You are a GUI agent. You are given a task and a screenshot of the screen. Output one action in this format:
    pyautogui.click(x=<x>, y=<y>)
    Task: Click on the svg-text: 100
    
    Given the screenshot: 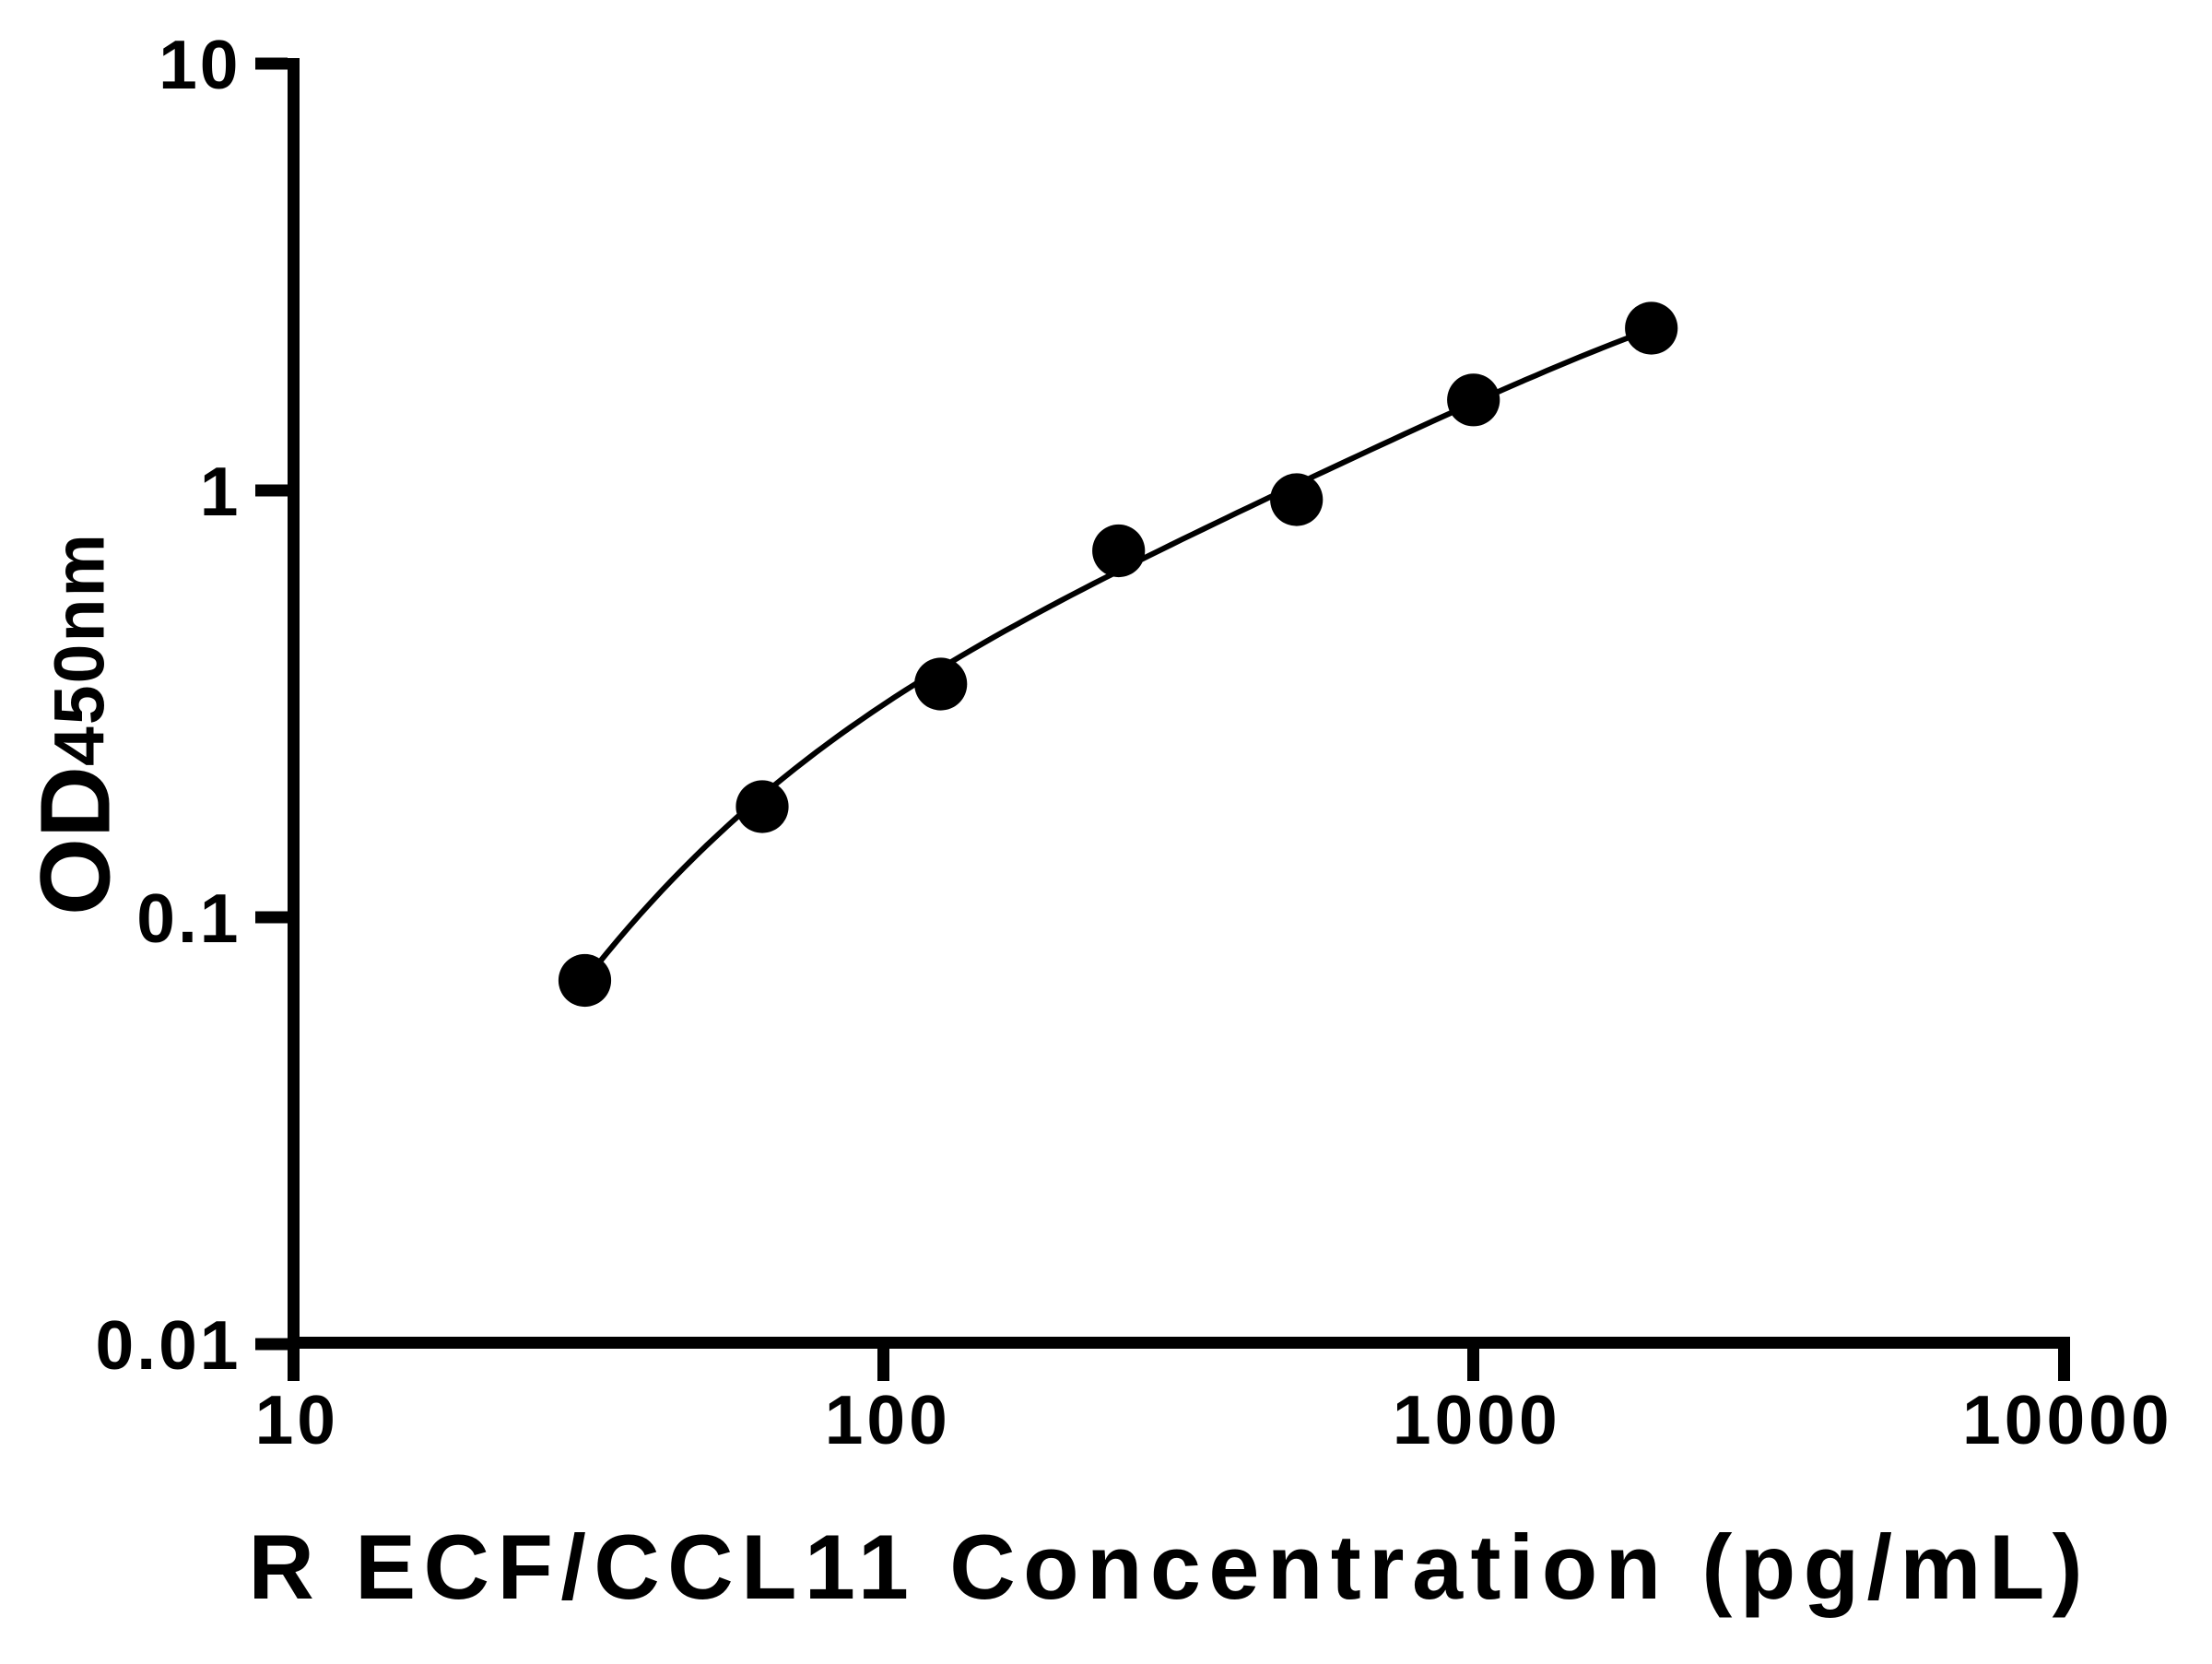 What is the action you would take?
    pyautogui.click(x=888, y=1419)
    